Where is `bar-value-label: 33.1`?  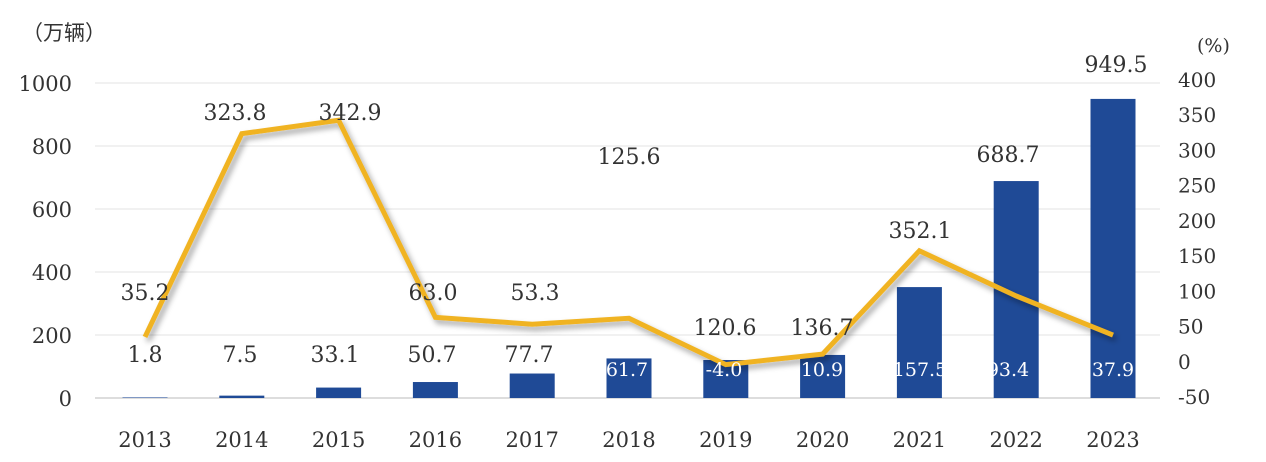
bar-value-label: 33.1 is located at coordinates (335, 355).